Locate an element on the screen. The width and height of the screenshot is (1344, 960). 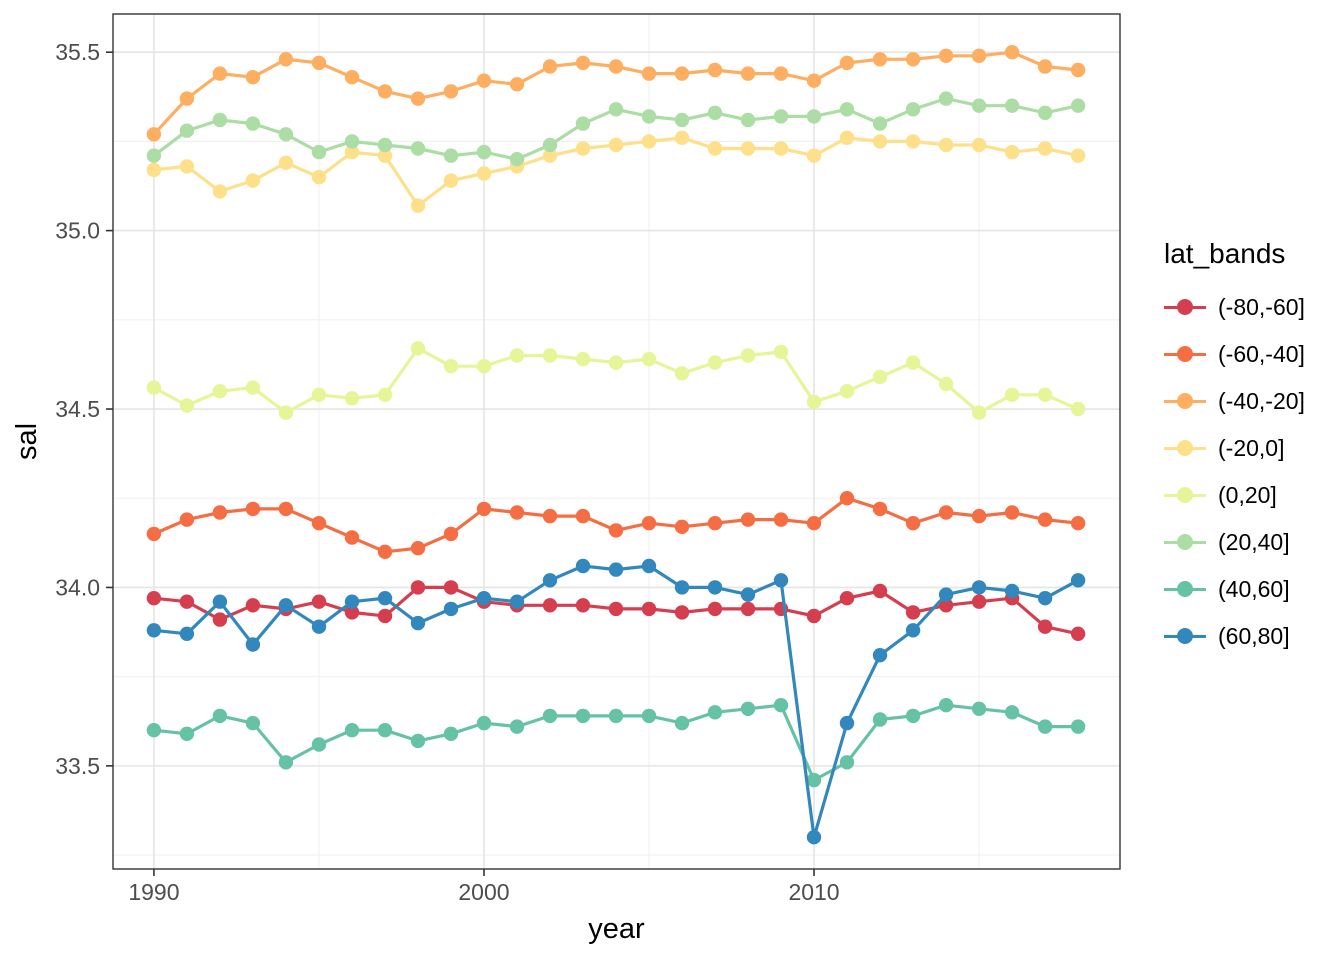
x-axis-title: year is located at coordinates (616, 929).